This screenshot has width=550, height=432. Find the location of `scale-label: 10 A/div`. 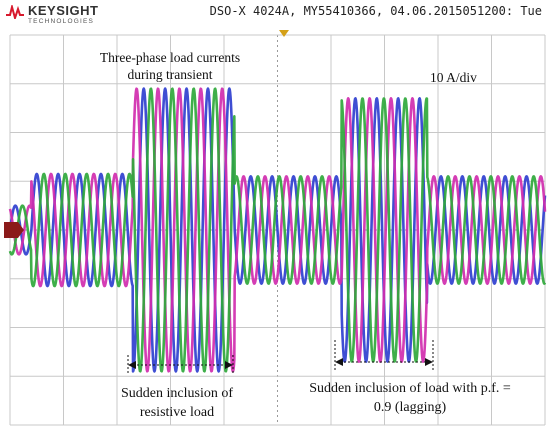

scale-label: 10 A/div is located at coordinates (453, 77).